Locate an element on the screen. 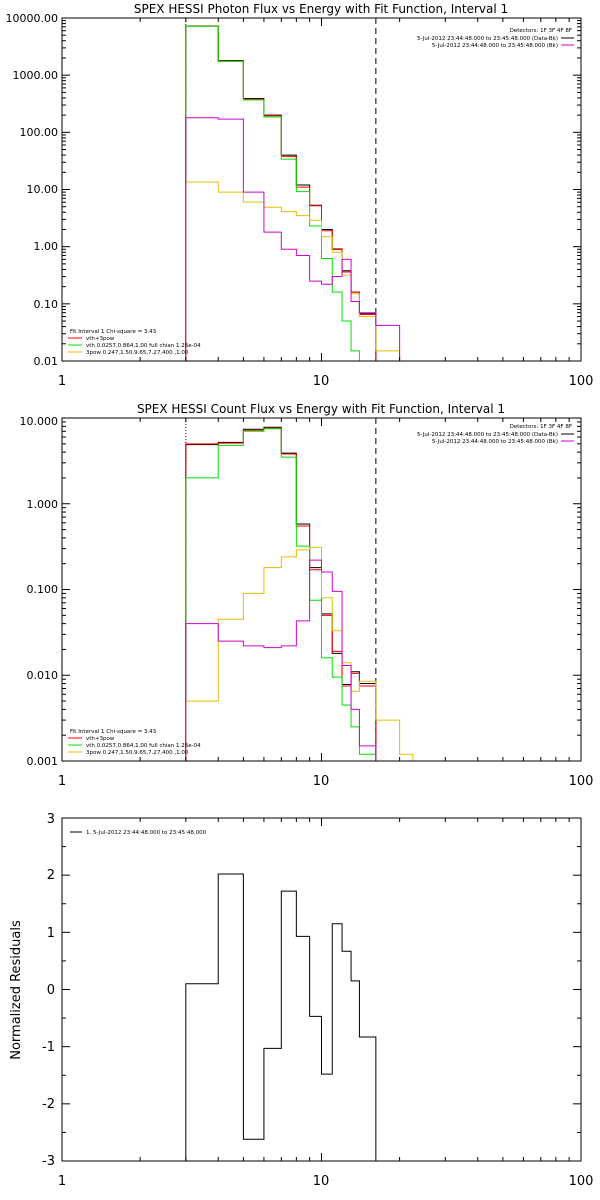 The image size is (600, 1200). count-y-tick-labels: 0.001 0.010 0.100 1.000 10.000 is located at coordinates (39, 591).